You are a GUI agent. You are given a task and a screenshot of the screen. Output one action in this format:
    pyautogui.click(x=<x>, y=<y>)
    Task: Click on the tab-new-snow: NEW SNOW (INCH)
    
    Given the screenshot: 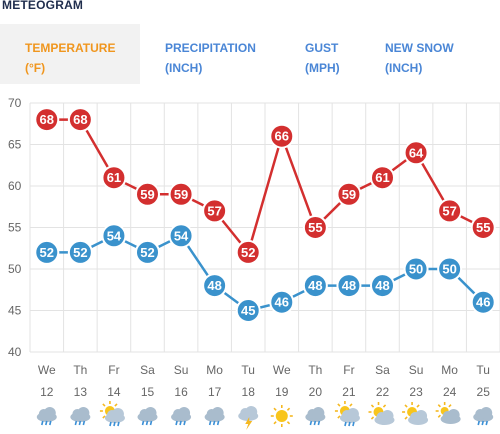 What is the action you would take?
    pyautogui.click(x=430, y=54)
    